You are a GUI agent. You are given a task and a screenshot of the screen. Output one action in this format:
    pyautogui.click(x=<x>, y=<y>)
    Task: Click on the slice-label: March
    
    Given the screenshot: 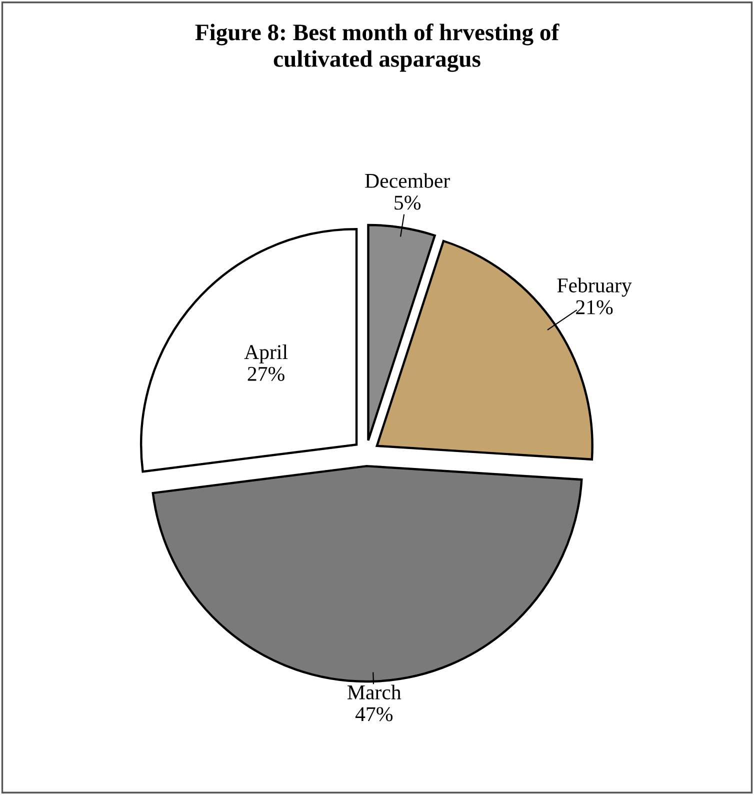 What is the action you would take?
    pyautogui.click(x=375, y=692)
    